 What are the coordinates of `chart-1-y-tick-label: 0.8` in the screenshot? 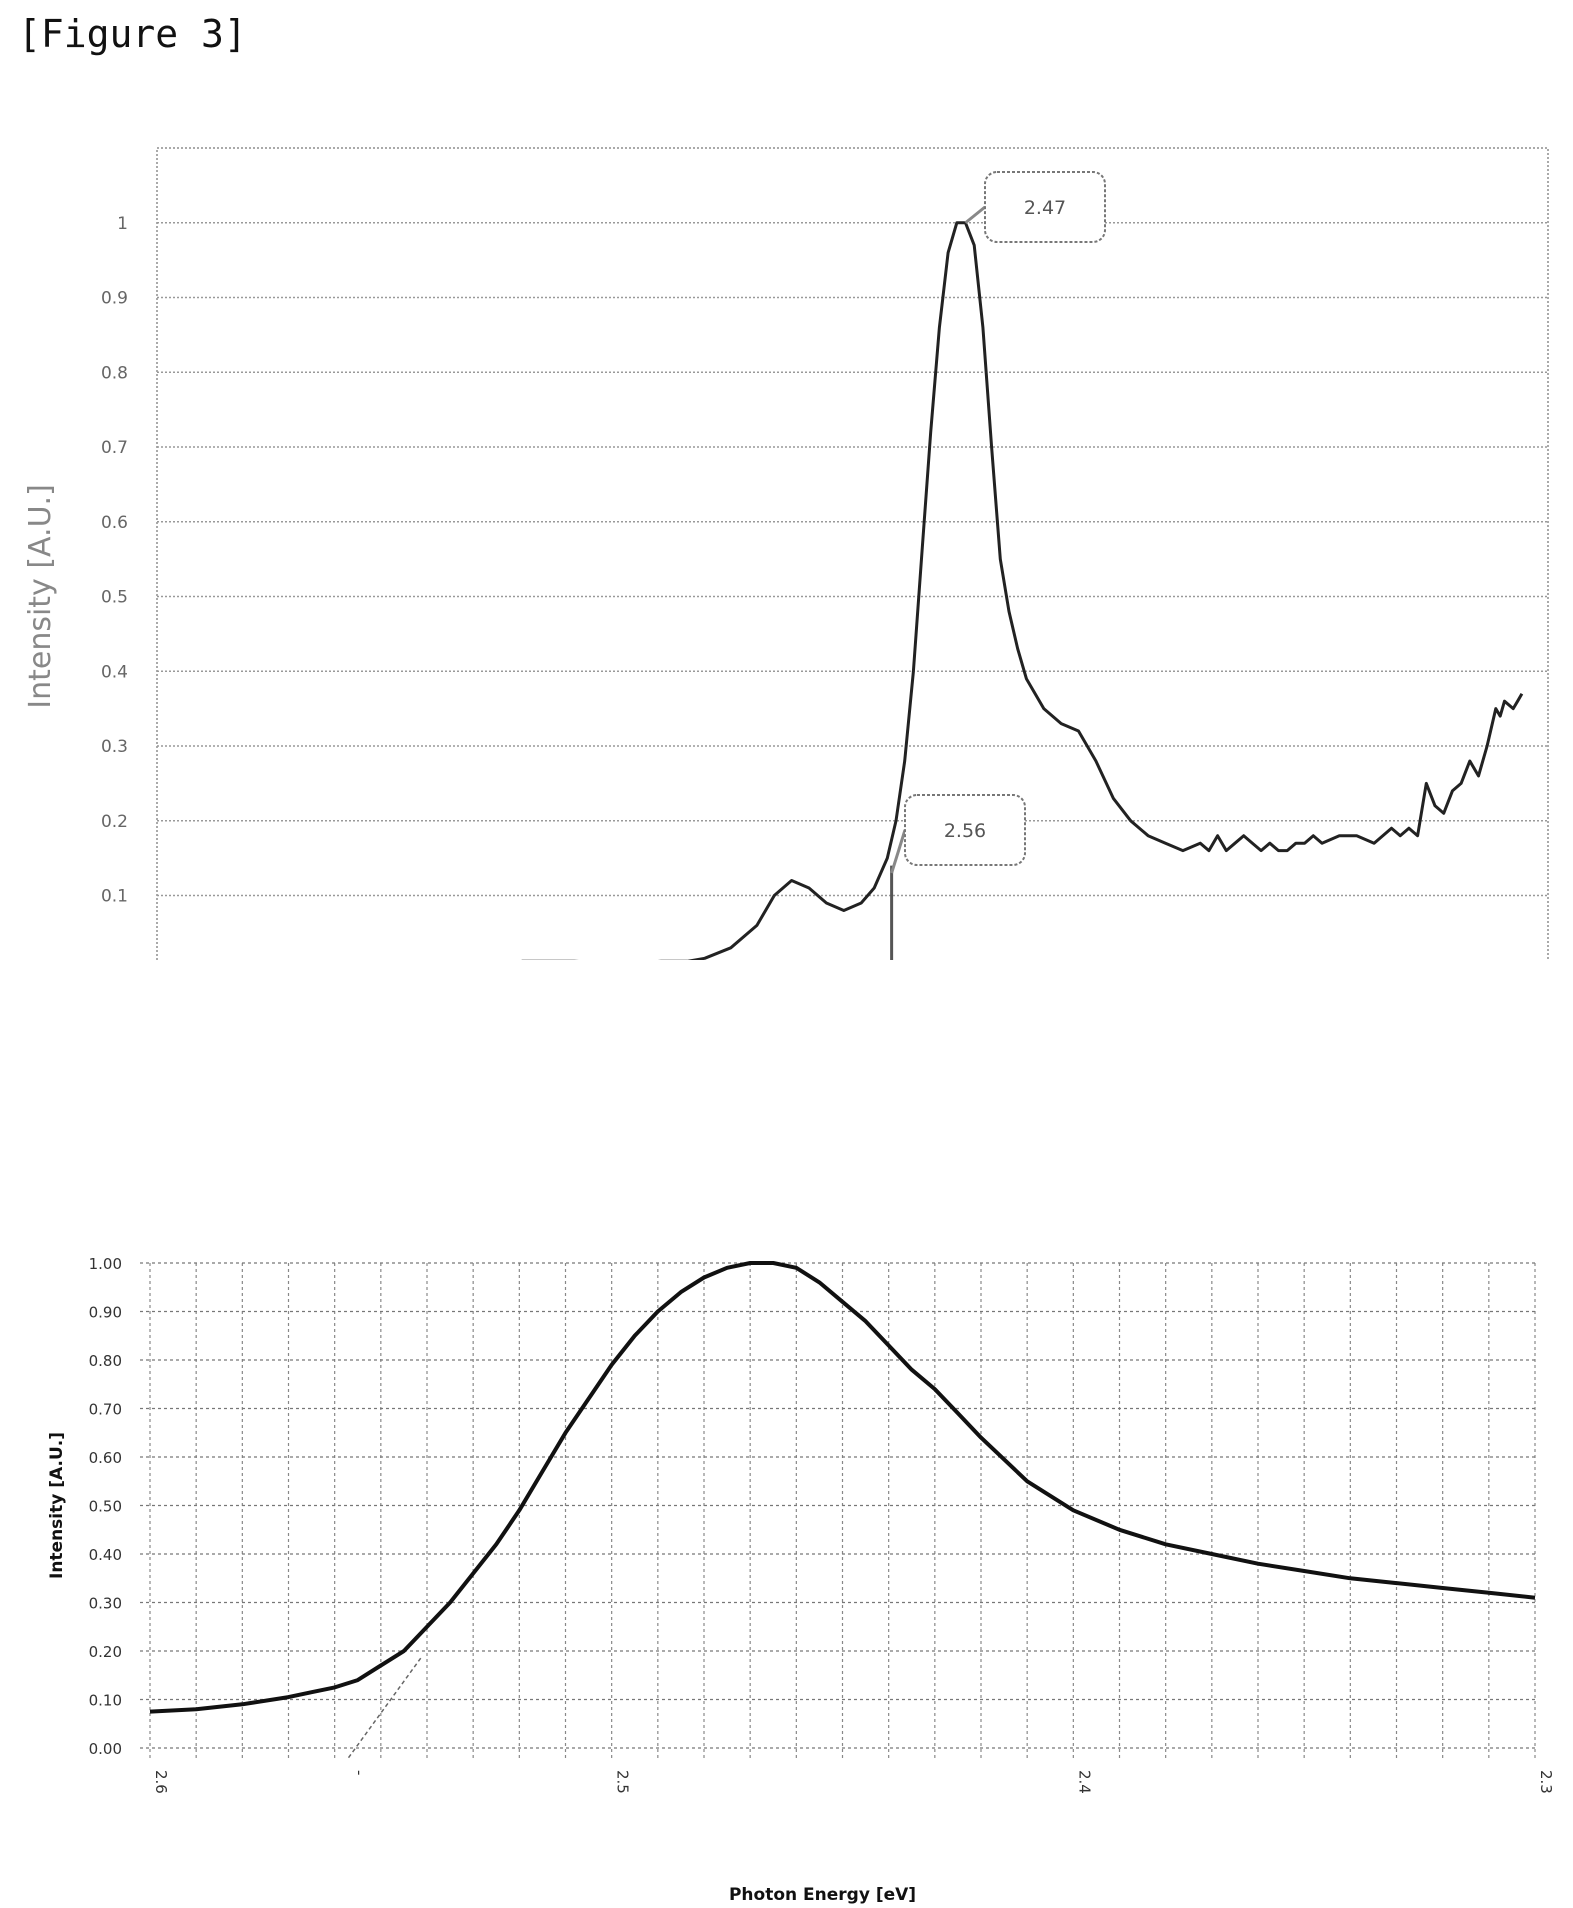 It's located at (114, 373).